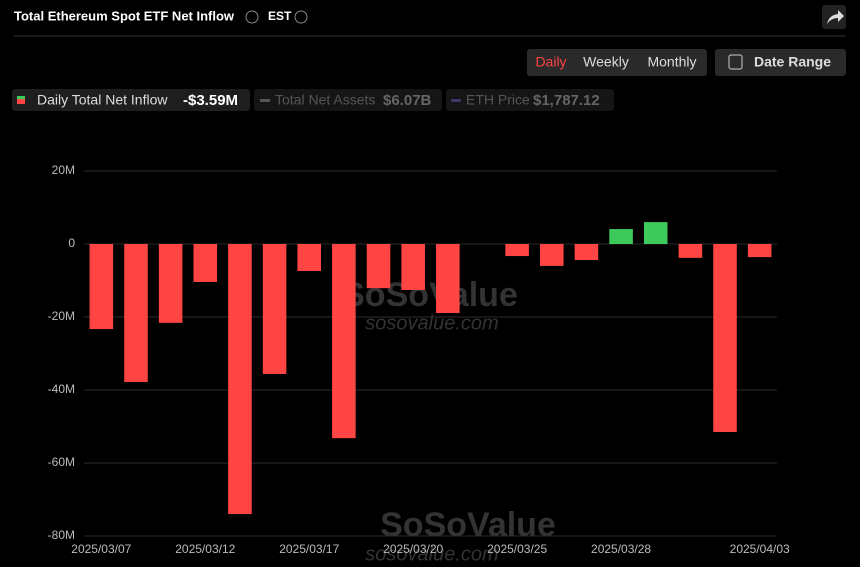 The width and height of the screenshot is (860, 567). What do you see at coordinates (517, 549) in the screenshot?
I see `x-tick-label: 2025/03/25` at bounding box center [517, 549].